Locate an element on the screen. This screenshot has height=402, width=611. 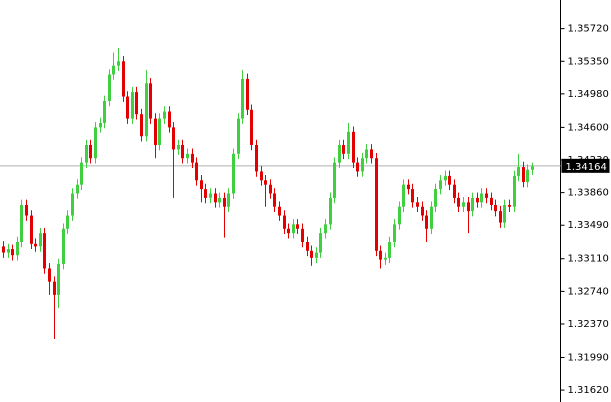
y-tick-label: 1.31620 is located at coordinates (588, 390).